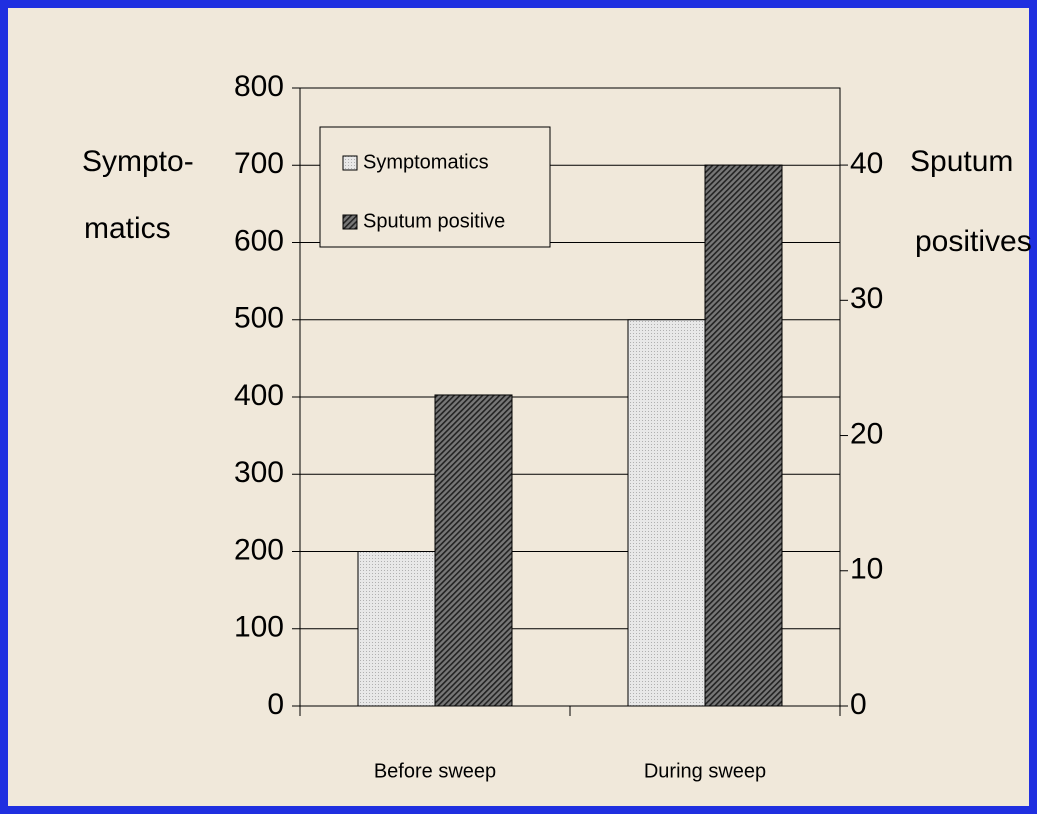 This screenshot has height=814, width=1037. Describe the element at coordinates (435, 771) in the screenshot. I see `x-tick-label: Before sweep` at that location.